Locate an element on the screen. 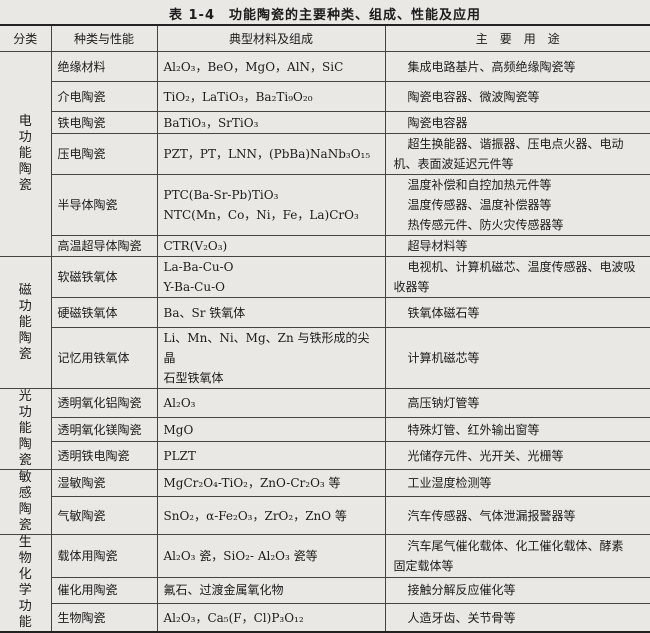 Image resolution: width=650 pixels, height=633 pixels. use-cell: 特殊灯管、红外输出窗等 is located at coordinates (517, 429).